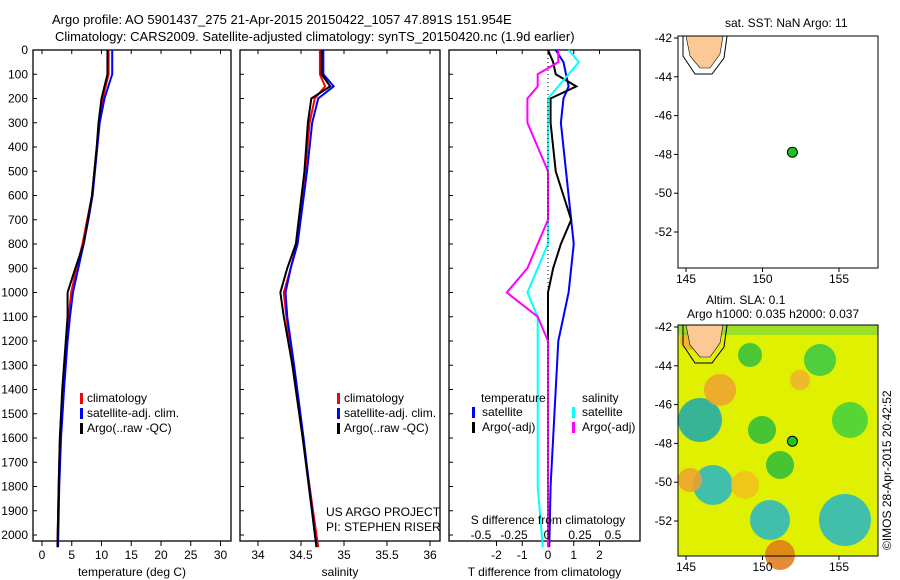  I want to click on s-tick-label: -0.5, so click(481, 535).